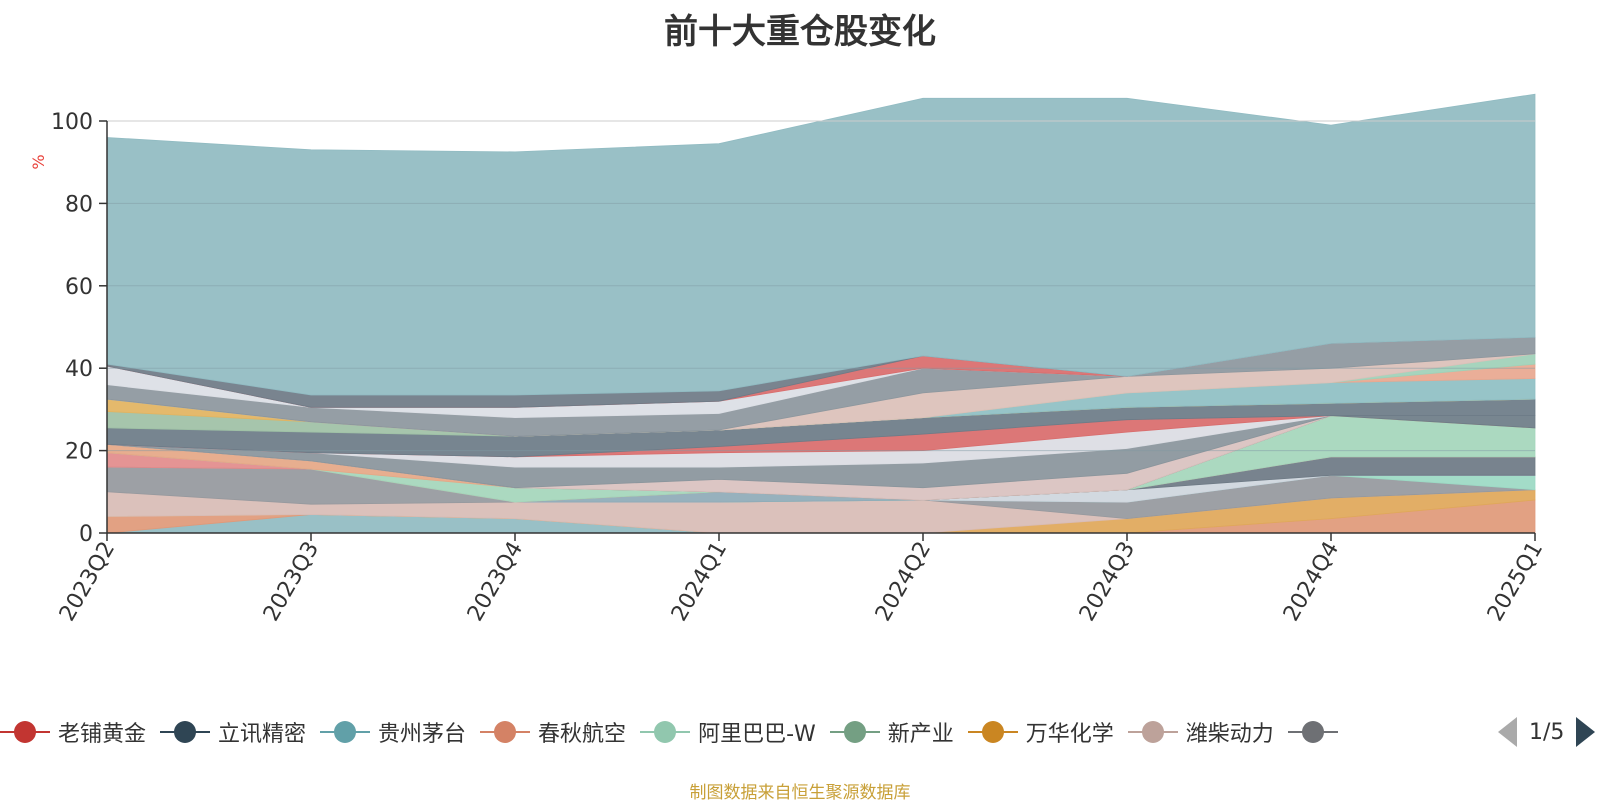 This screenshot has height=803, width=1600. What do you see at coordinates (495, 582) in the screenshot?
I see `x-tick-label: 2023Q4` at bounding box center [495, 582].